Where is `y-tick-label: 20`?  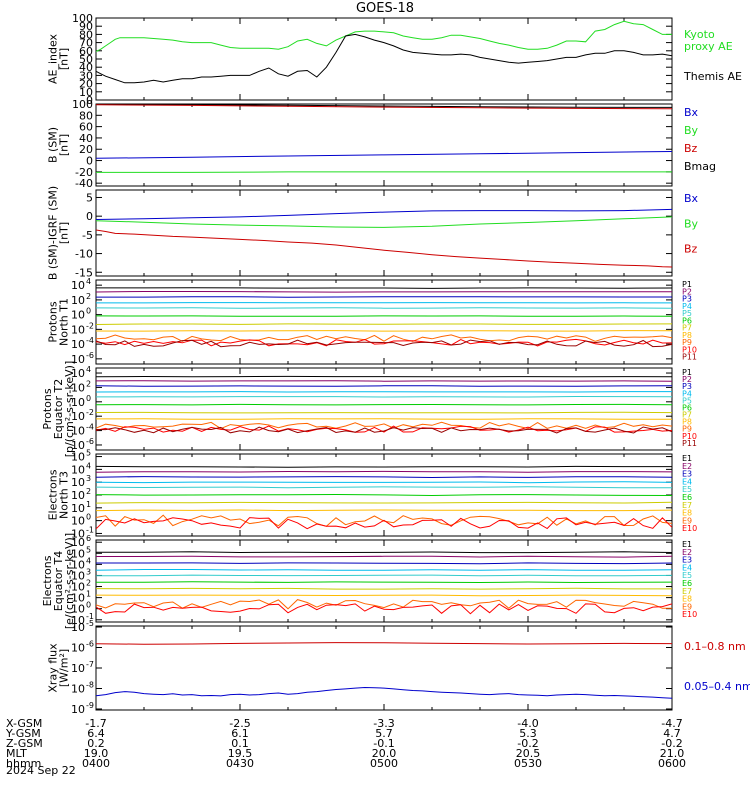
y-tick-label: 20 is located at coordinates (86, 149).